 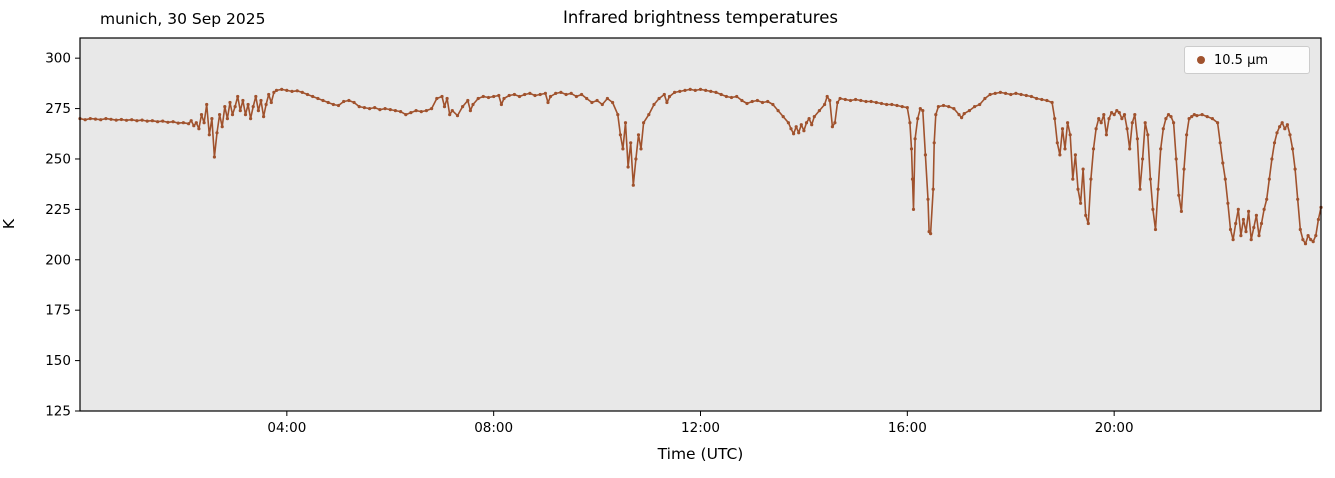 What do you see at coordinates (286, 428) in the screenshot?
I see `x-tick-label: 04:00` at bounding box center [286, 428].